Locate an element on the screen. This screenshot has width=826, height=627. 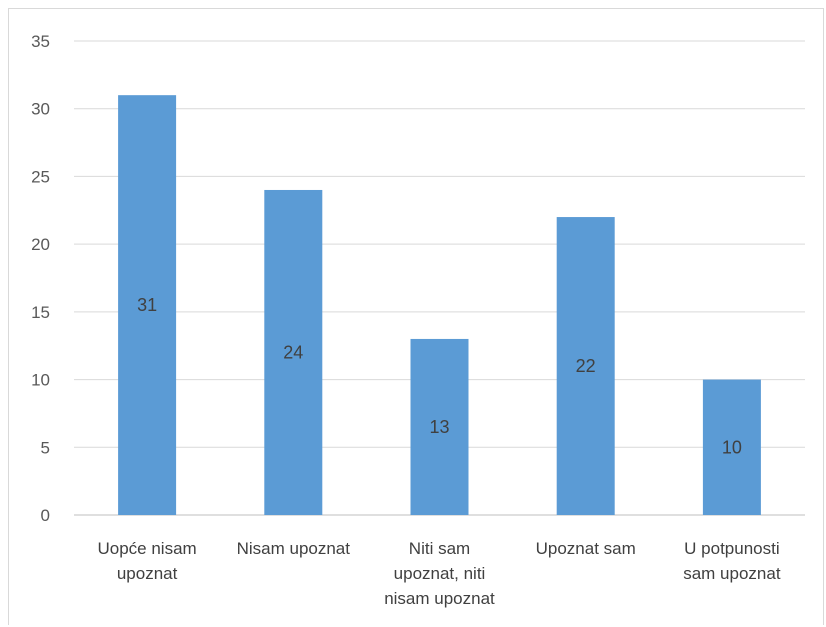
x-category-label: Niti sam upoznat, niti nisam upoznat is located at coordinates (439, 573).